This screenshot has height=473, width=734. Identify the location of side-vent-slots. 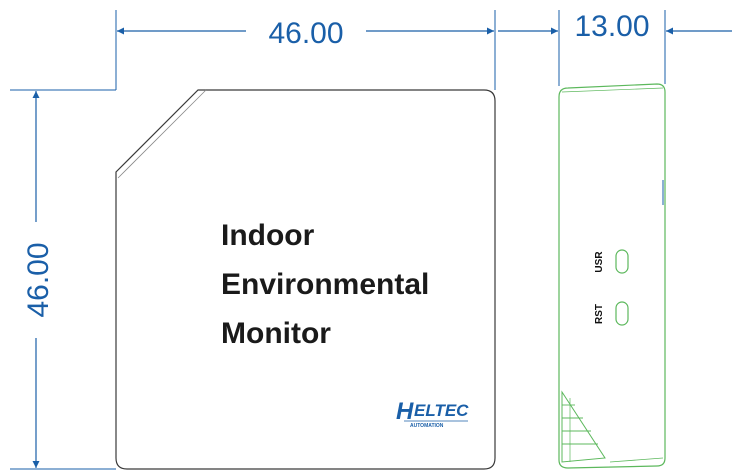
(612, 426).